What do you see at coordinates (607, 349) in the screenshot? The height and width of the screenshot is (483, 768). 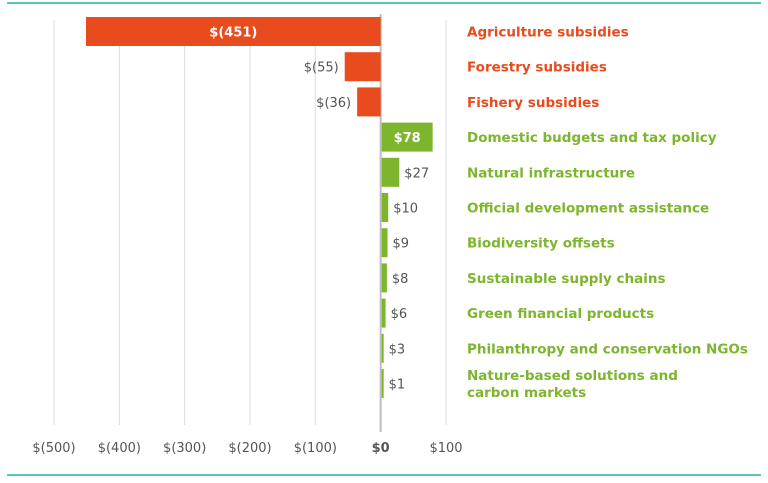 I see `category-label: Philanthropy and conservation NGOs` at bounding box center [607, 349].